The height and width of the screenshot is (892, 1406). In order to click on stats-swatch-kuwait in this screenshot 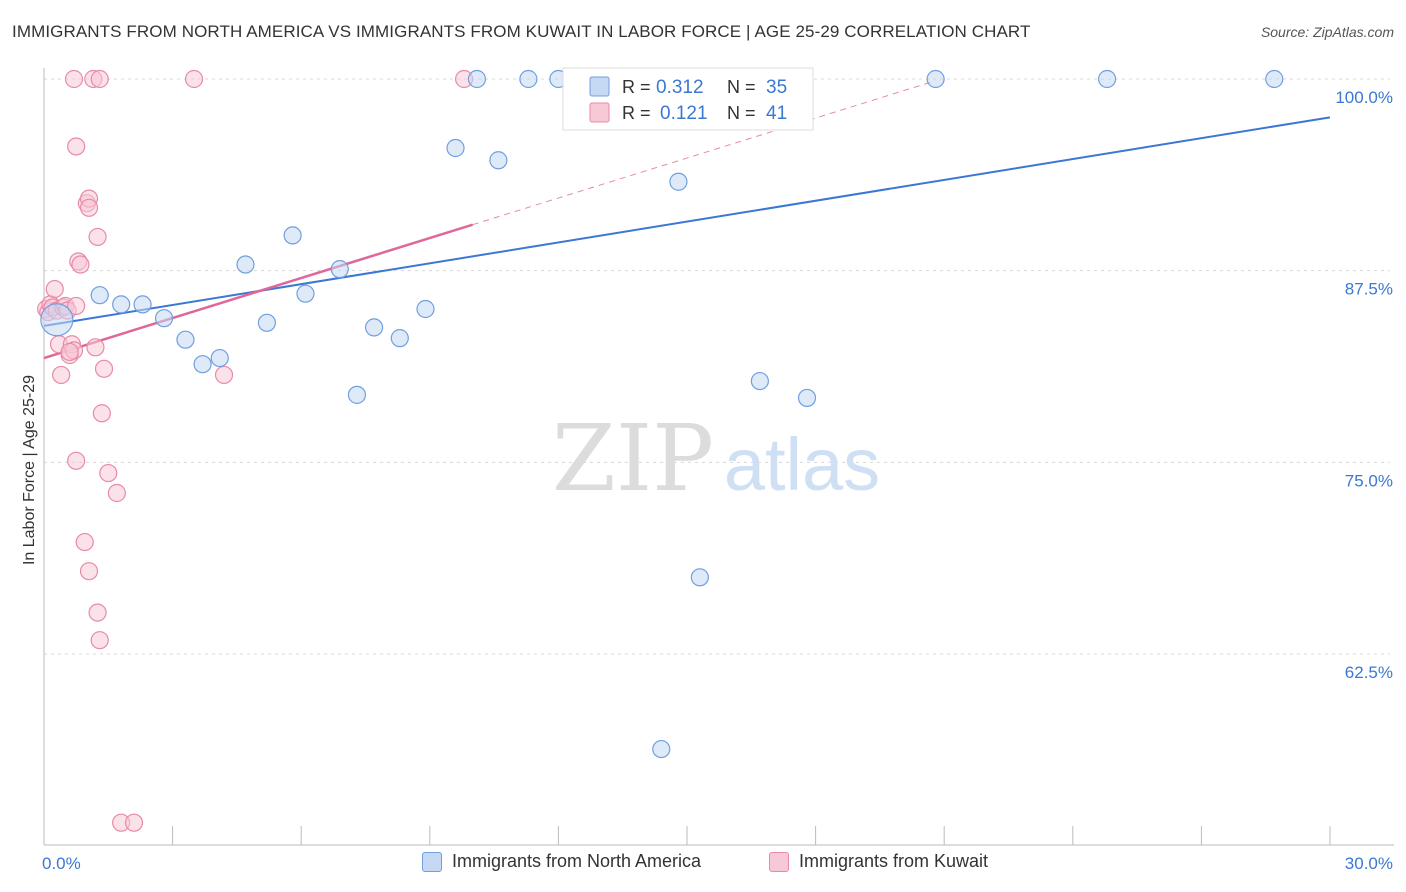, I will do `click(599, 112)`.